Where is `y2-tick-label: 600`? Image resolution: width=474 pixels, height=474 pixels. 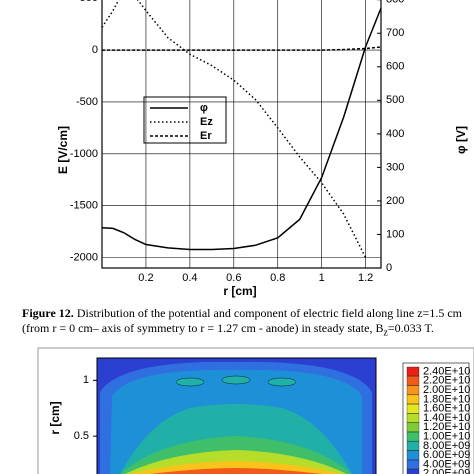 y2-tick-label: 600 is located at coordinates (395, 67).